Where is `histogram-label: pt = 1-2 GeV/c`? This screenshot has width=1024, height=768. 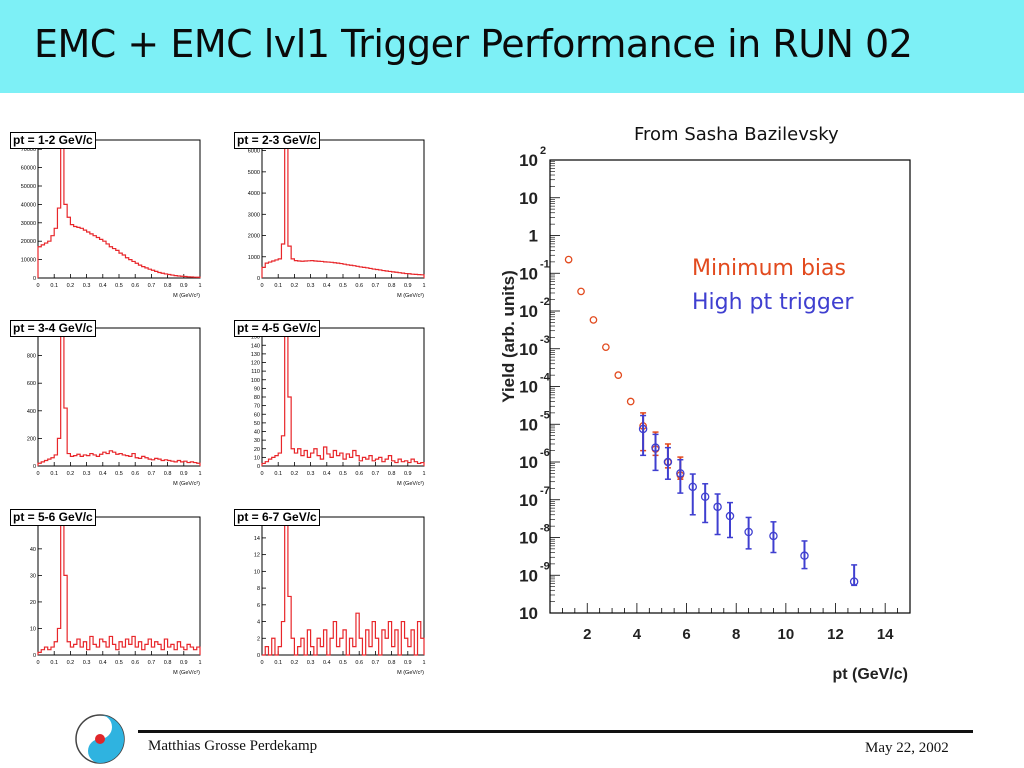
histogram-label: pt = 1-2 GeV/c is located at coordinates (53, 140).